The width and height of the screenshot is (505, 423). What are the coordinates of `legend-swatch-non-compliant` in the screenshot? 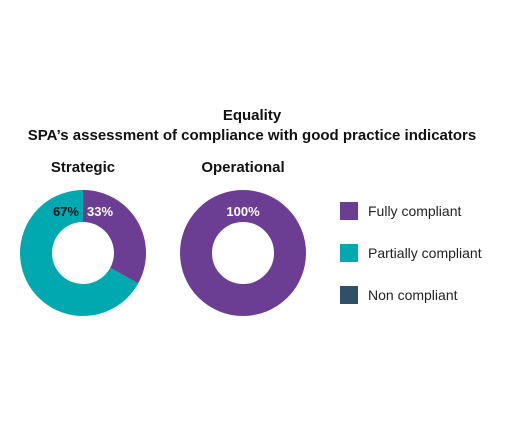 It's located at (349, 295).